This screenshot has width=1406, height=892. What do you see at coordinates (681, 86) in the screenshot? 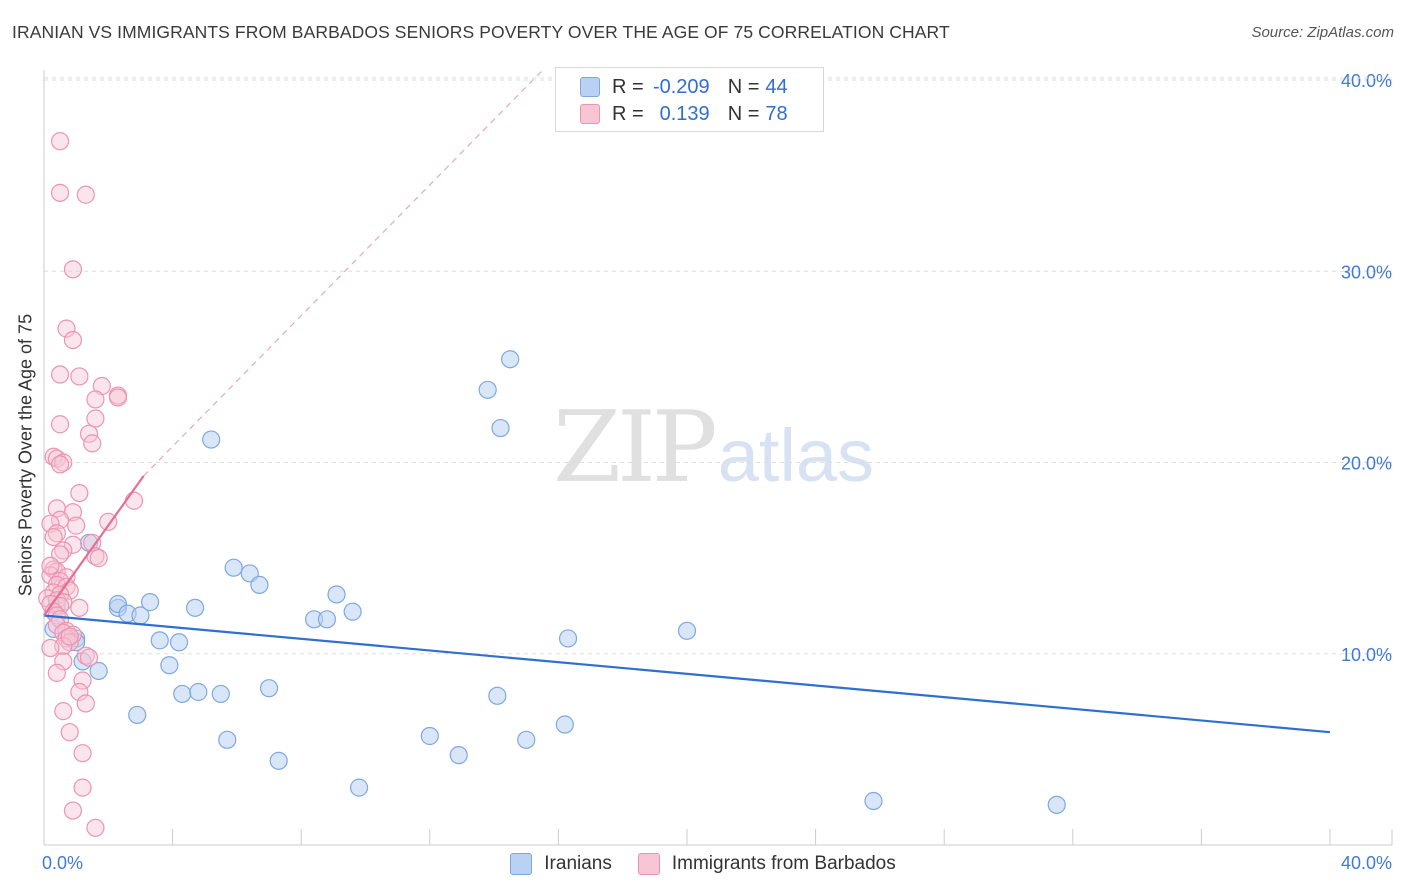
I see `legend-r-value: -0.209` at bounding box center [681, 86].